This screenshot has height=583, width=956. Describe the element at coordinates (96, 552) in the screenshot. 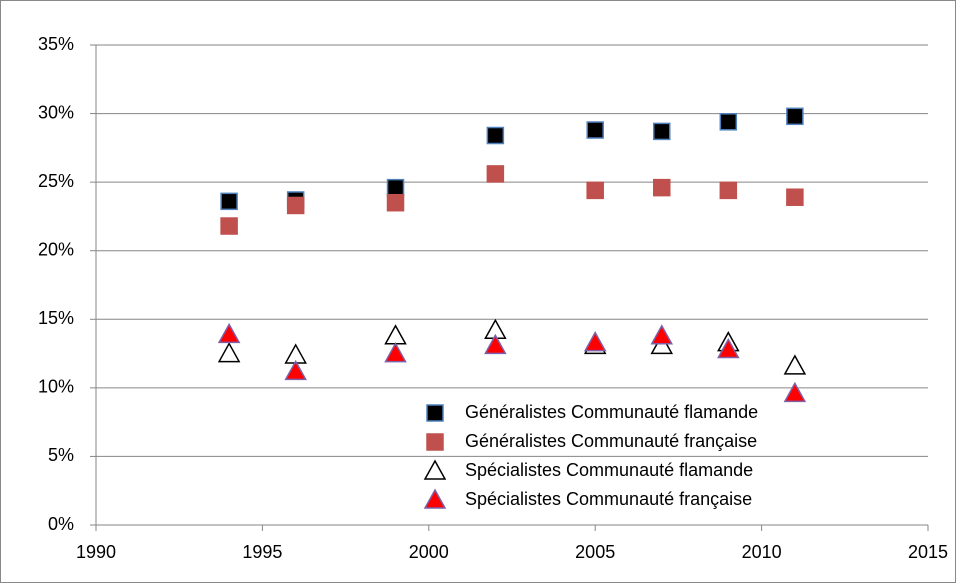

I see `x-tick-label: 1990` at that location.